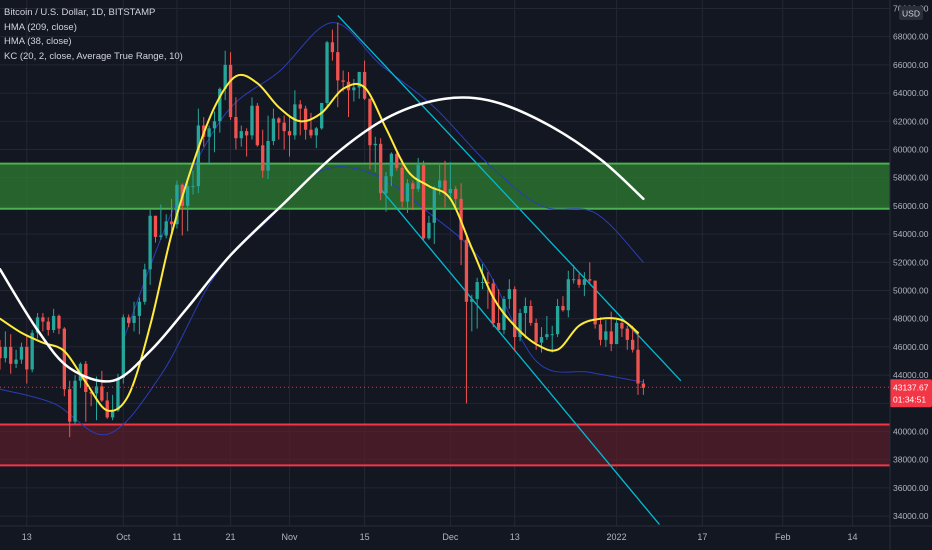  I want to click on support-zone, so click(445, 445).